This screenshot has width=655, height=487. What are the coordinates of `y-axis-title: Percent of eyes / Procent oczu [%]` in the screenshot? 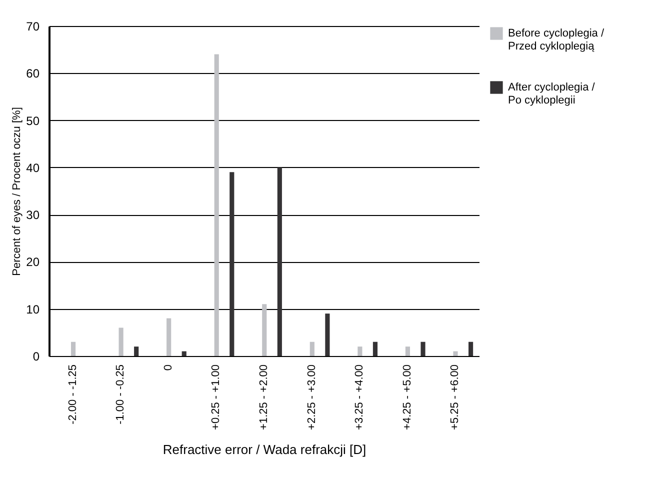 It's located at (17, 191).